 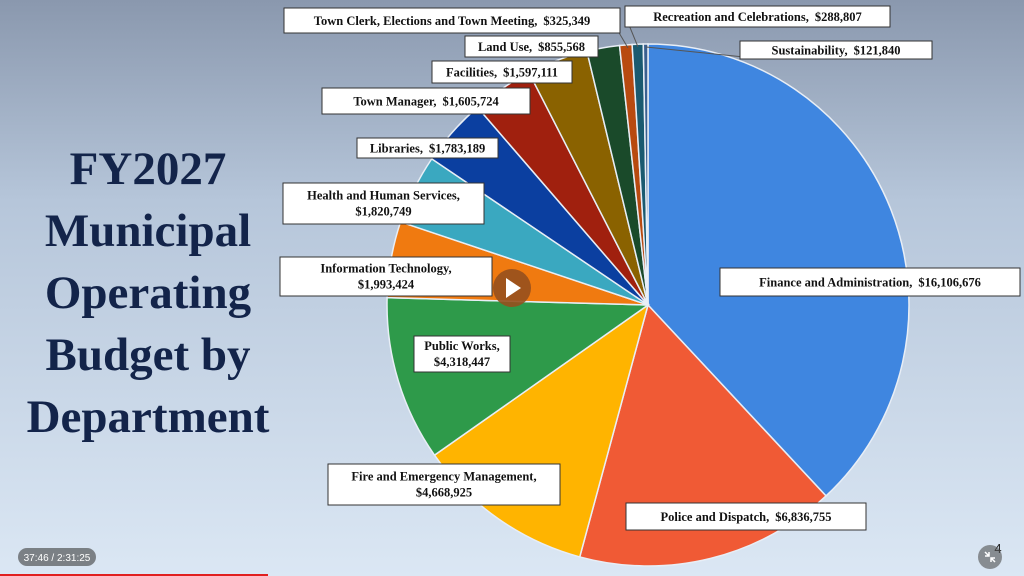 I want to click on data-label: Facilities, $1,597,111, so click(x=502, y=73).